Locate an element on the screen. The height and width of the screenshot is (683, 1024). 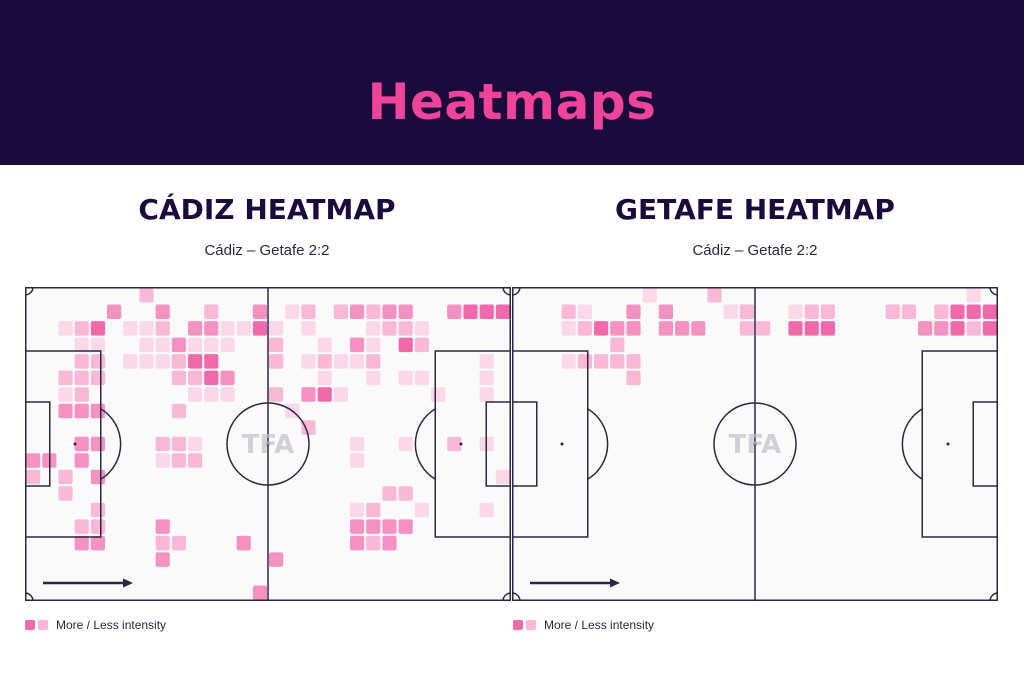
tfa-watermark: TFA is located at coordinates (755, 445).